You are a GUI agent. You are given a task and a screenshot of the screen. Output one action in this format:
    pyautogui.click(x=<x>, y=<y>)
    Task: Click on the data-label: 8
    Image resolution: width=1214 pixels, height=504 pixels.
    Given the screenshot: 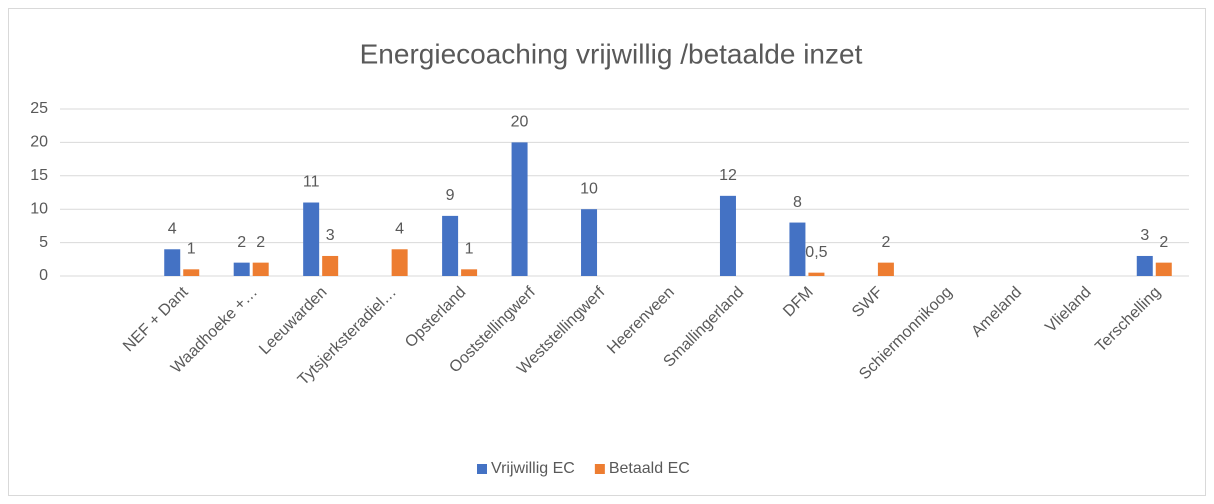 What is the action you would take?
    pyautogui.click(x=797, y=202)
    